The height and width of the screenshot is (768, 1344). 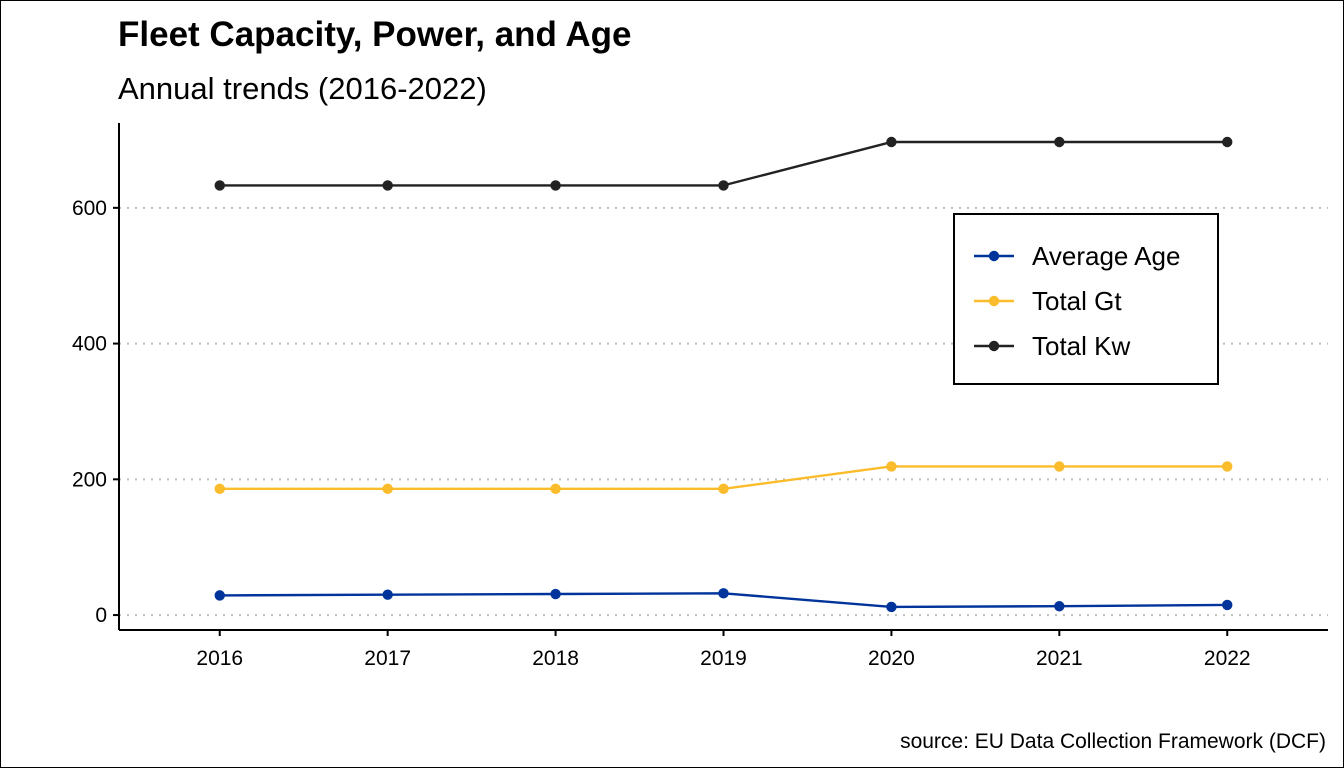 What do you see at coordinates (387, 658) in the screenshot?
I see `x-tick-label: 2017` at bounding box center [387, 658].